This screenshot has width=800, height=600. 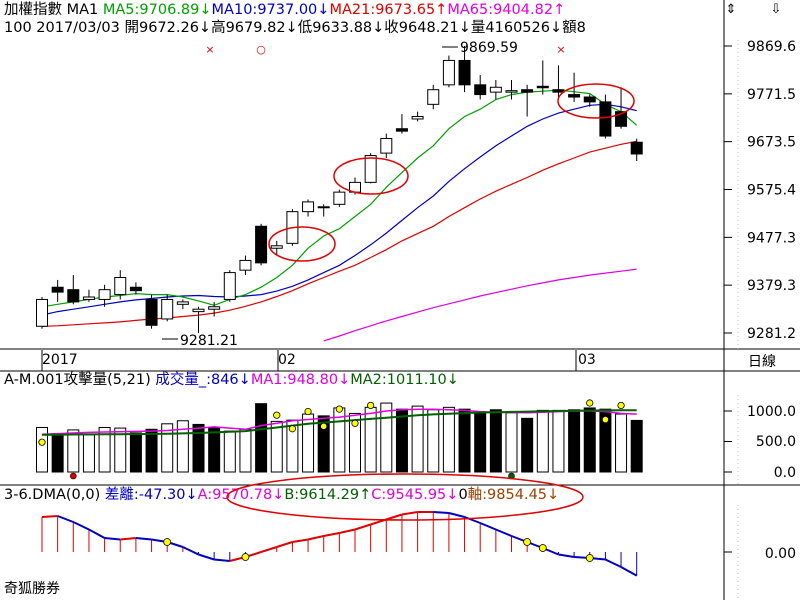 I want to click on scroll-up-arrow-icon: ⇕, so click(x=731, y=9).